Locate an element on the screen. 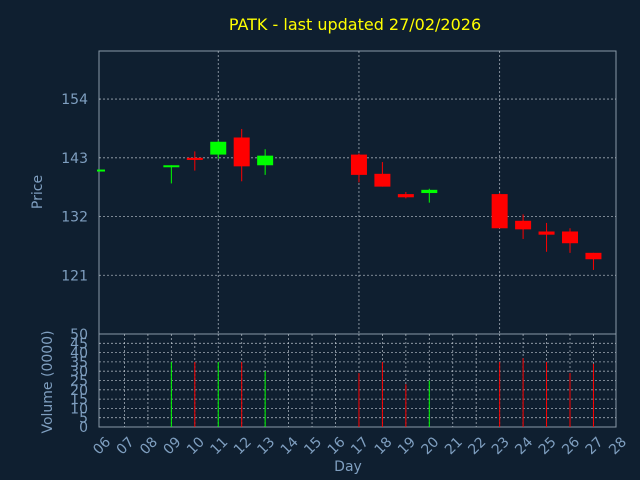  x-tick-label: 18 is located at coordinates (384, 446).